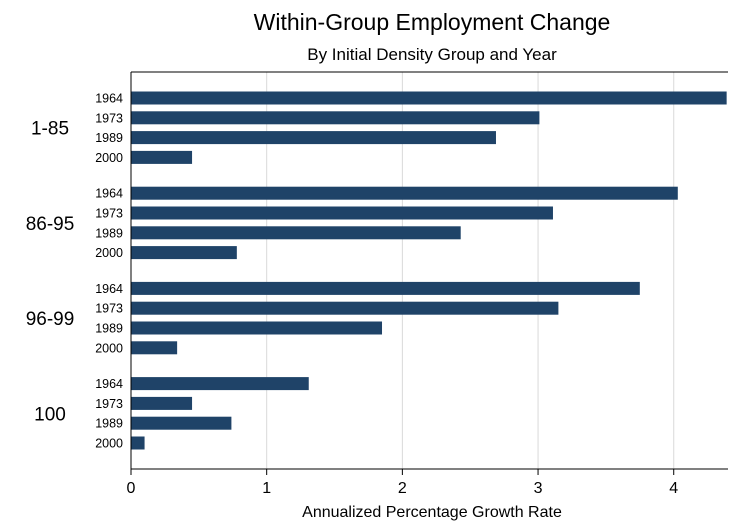 The width and height of the screenshot is (730, 524). What do you see at coordinates (432, 512) in the screenshot?
I see `x-axis-label: Annualized Percentage Growth Rate` at bounding box center [432, 512].